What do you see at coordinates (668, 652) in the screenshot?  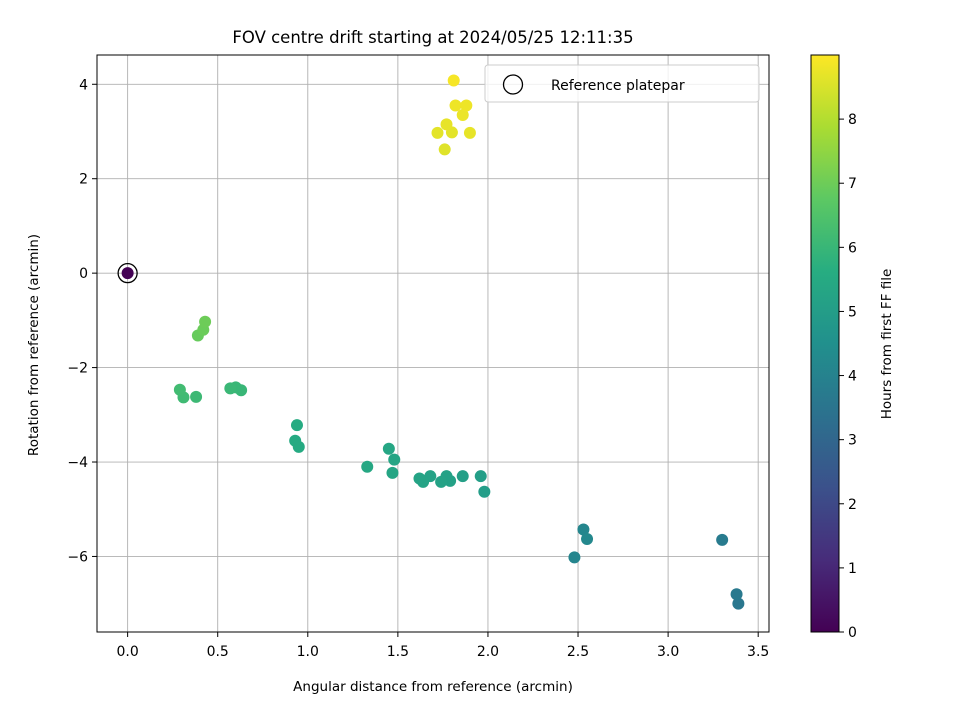 I see `x-tick-label: 3.0` at bounding box center [668, 652].